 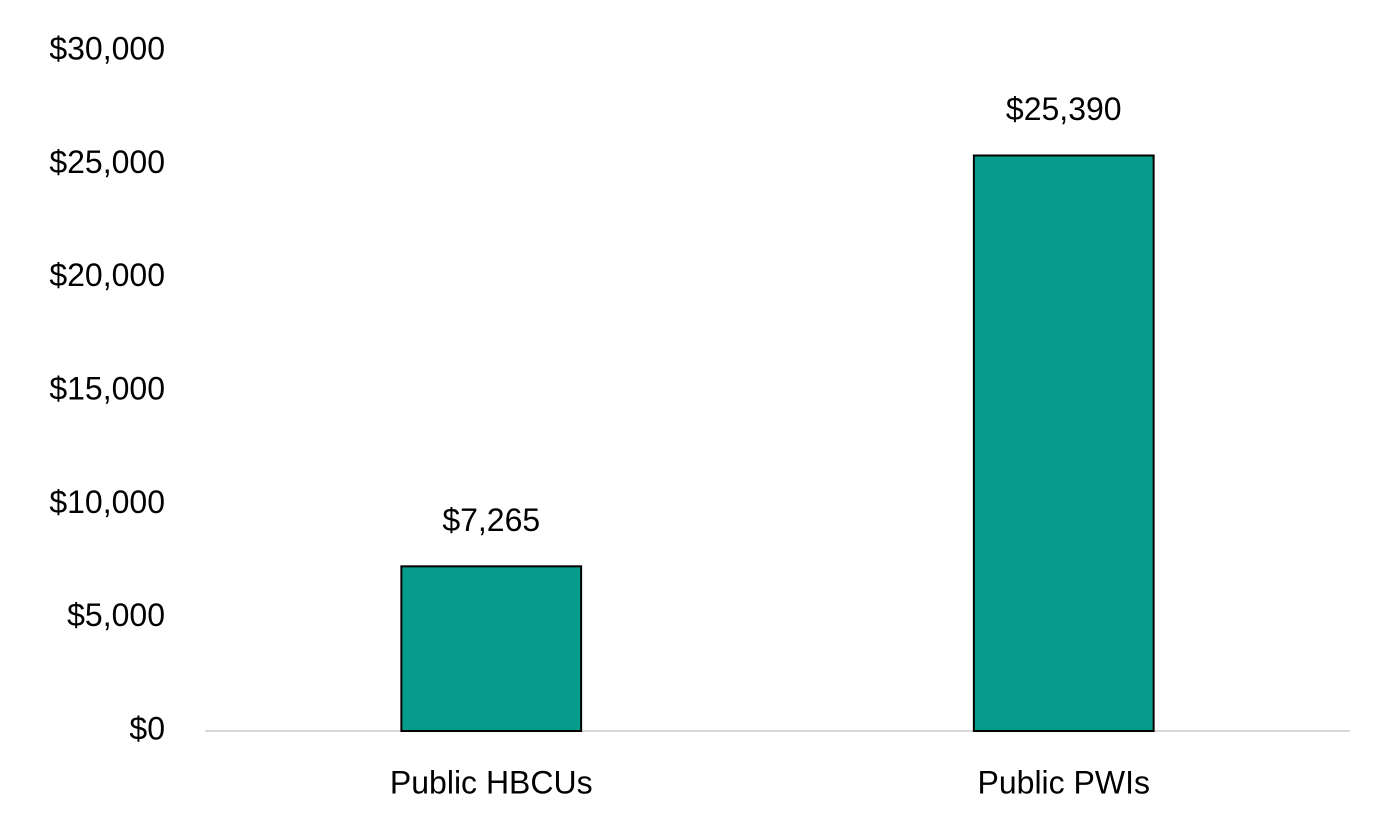 I want to click on y-tick-label: $30,000, so click(x=107, y=48).